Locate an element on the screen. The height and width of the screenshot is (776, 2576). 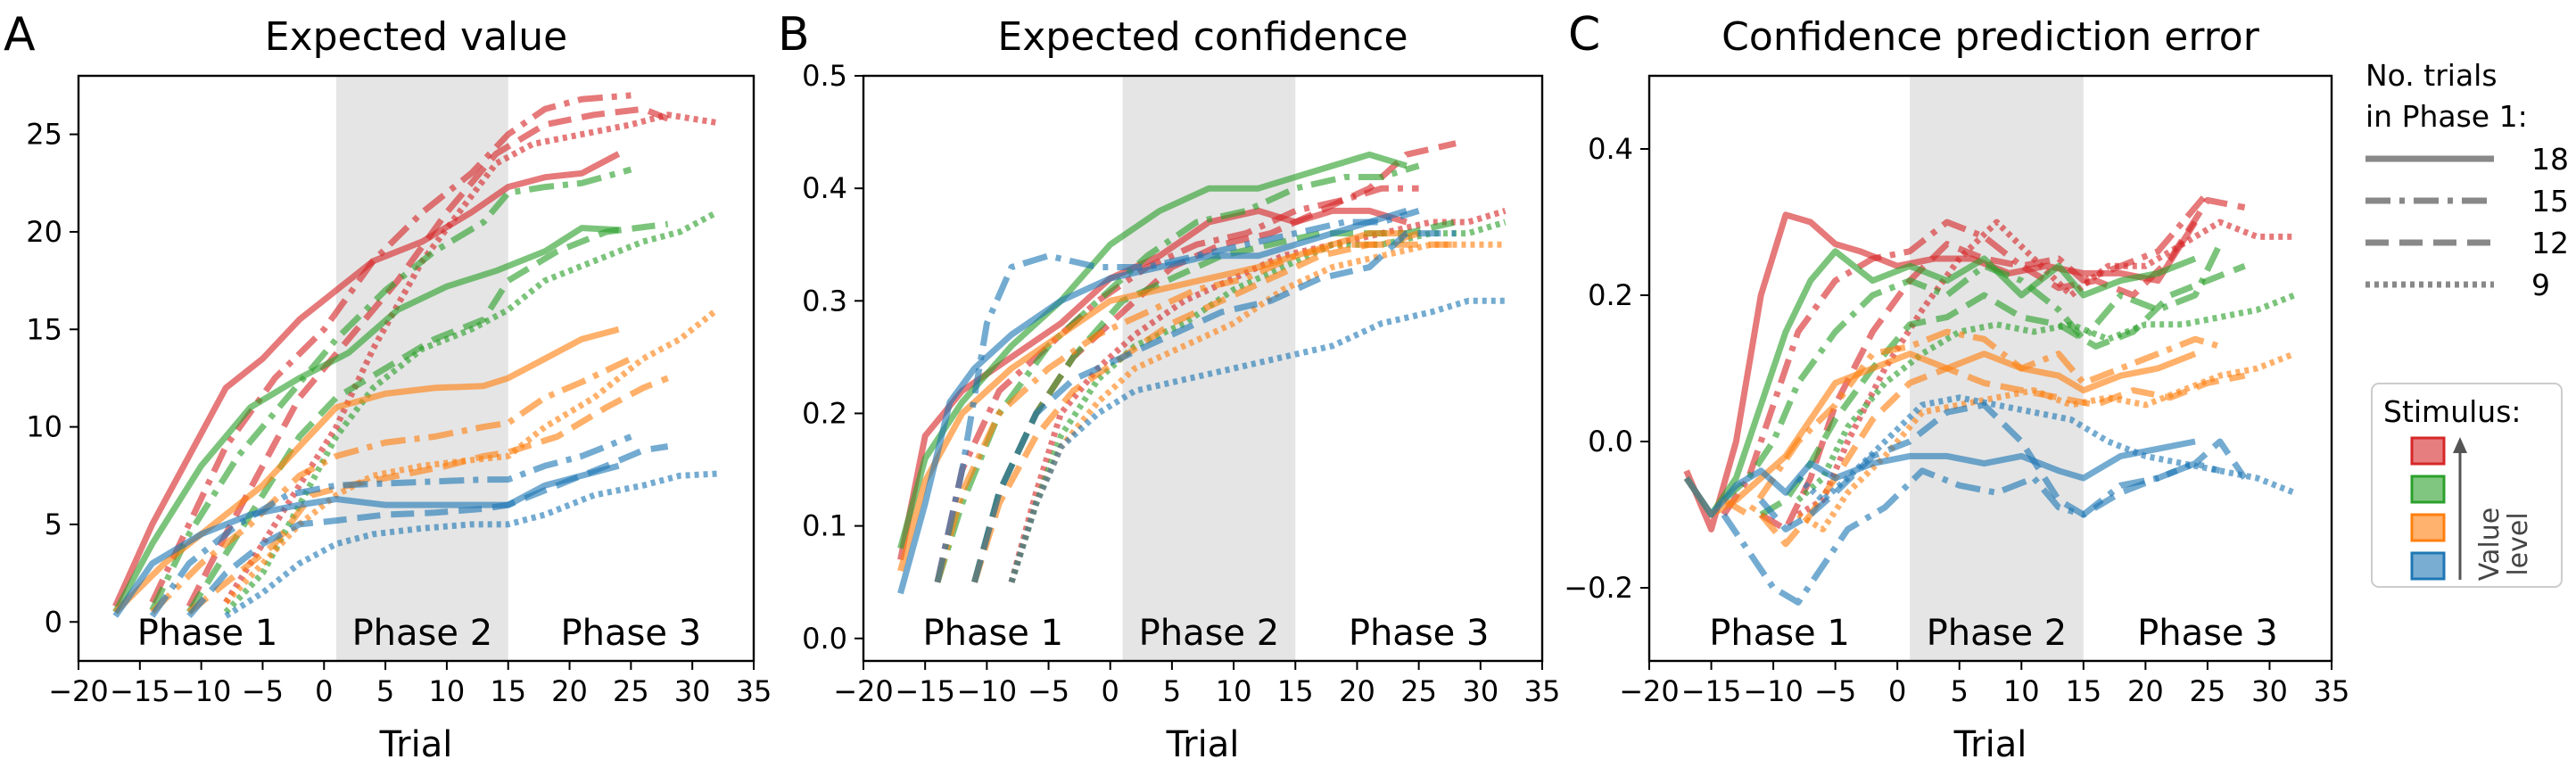
stimulus-swatch-red is located at coordinates (2428, 451).